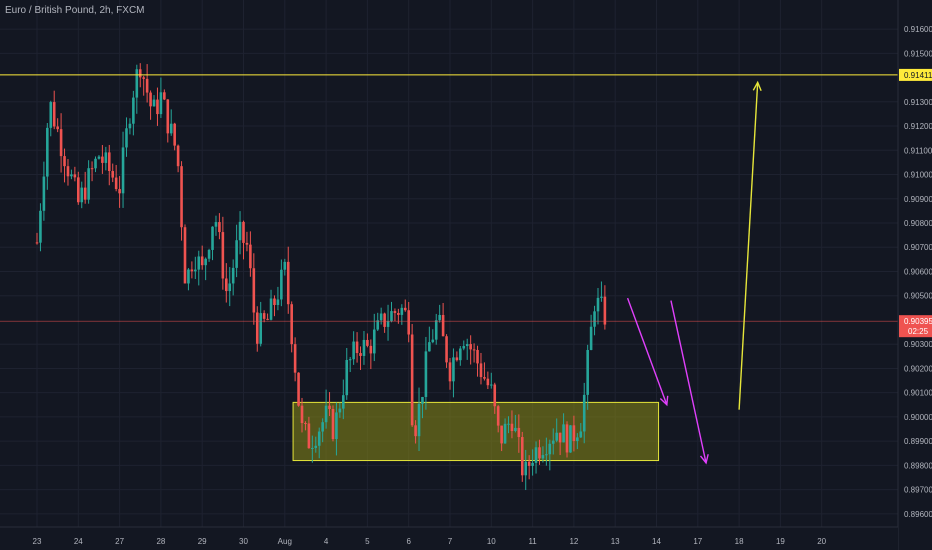 This screenshot has height=550, width=932. I want to click on time-tick-label: 5, so click(367, 541).